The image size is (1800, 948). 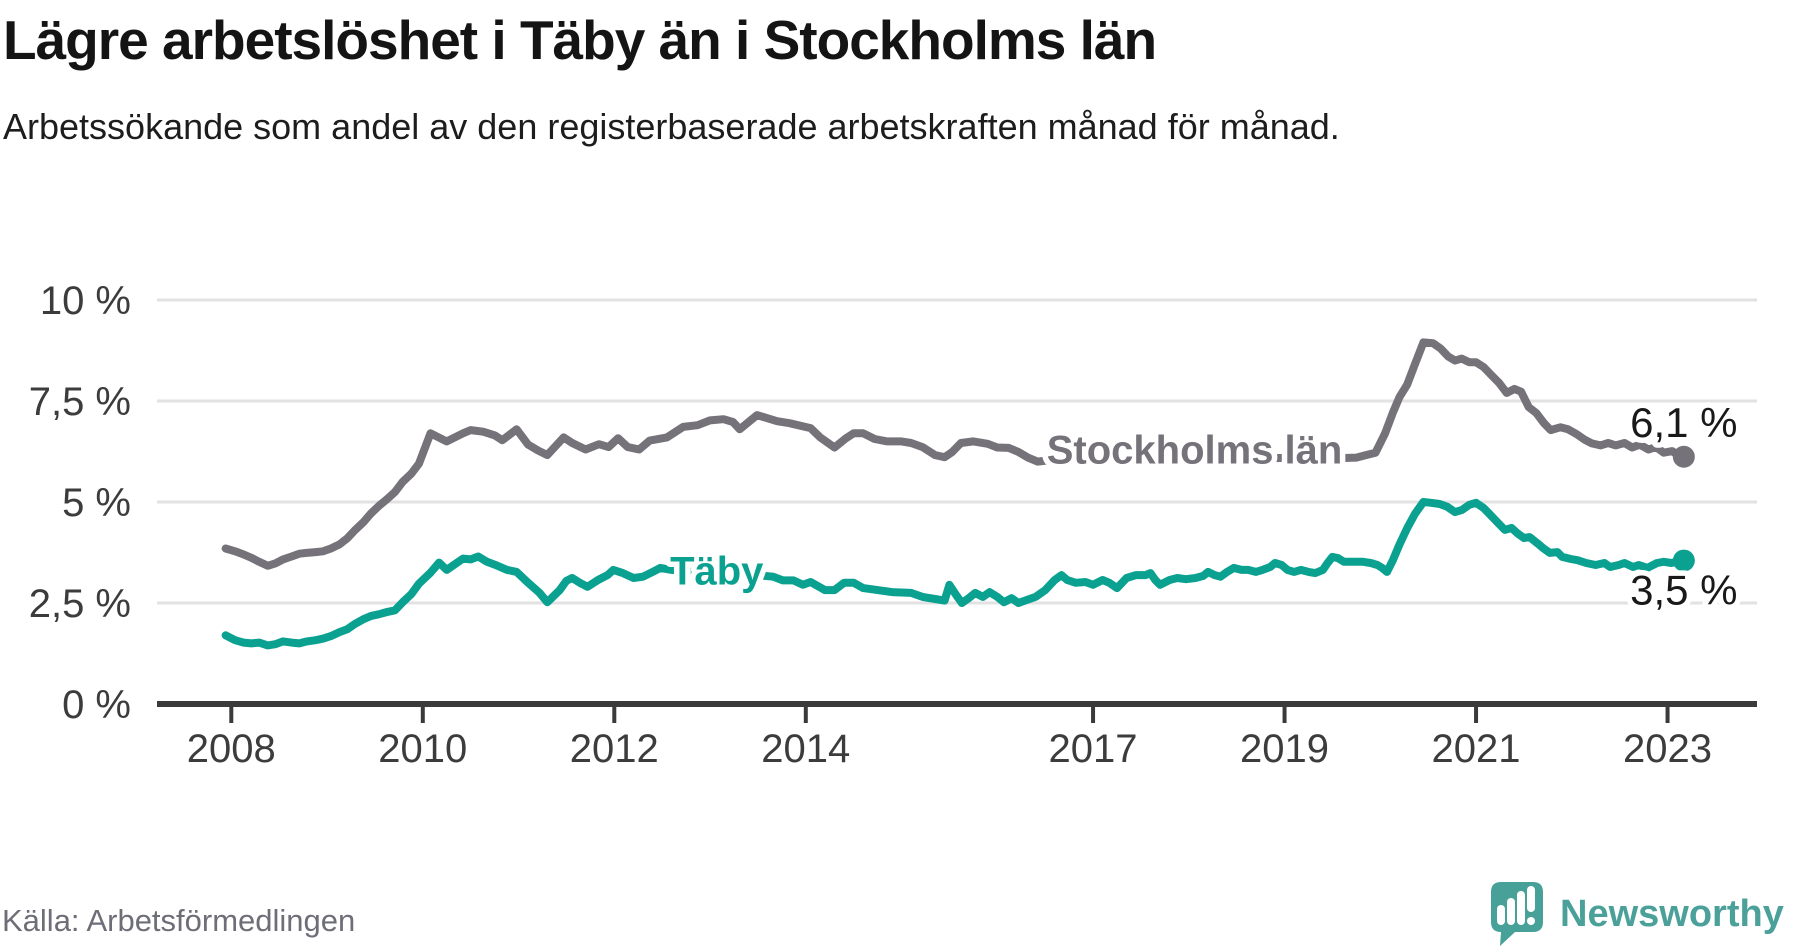 What do you see at coordinates (1683, 560) in the screenshot?
I see `series-end-dot-taby` at bounding box center [1683, 560].